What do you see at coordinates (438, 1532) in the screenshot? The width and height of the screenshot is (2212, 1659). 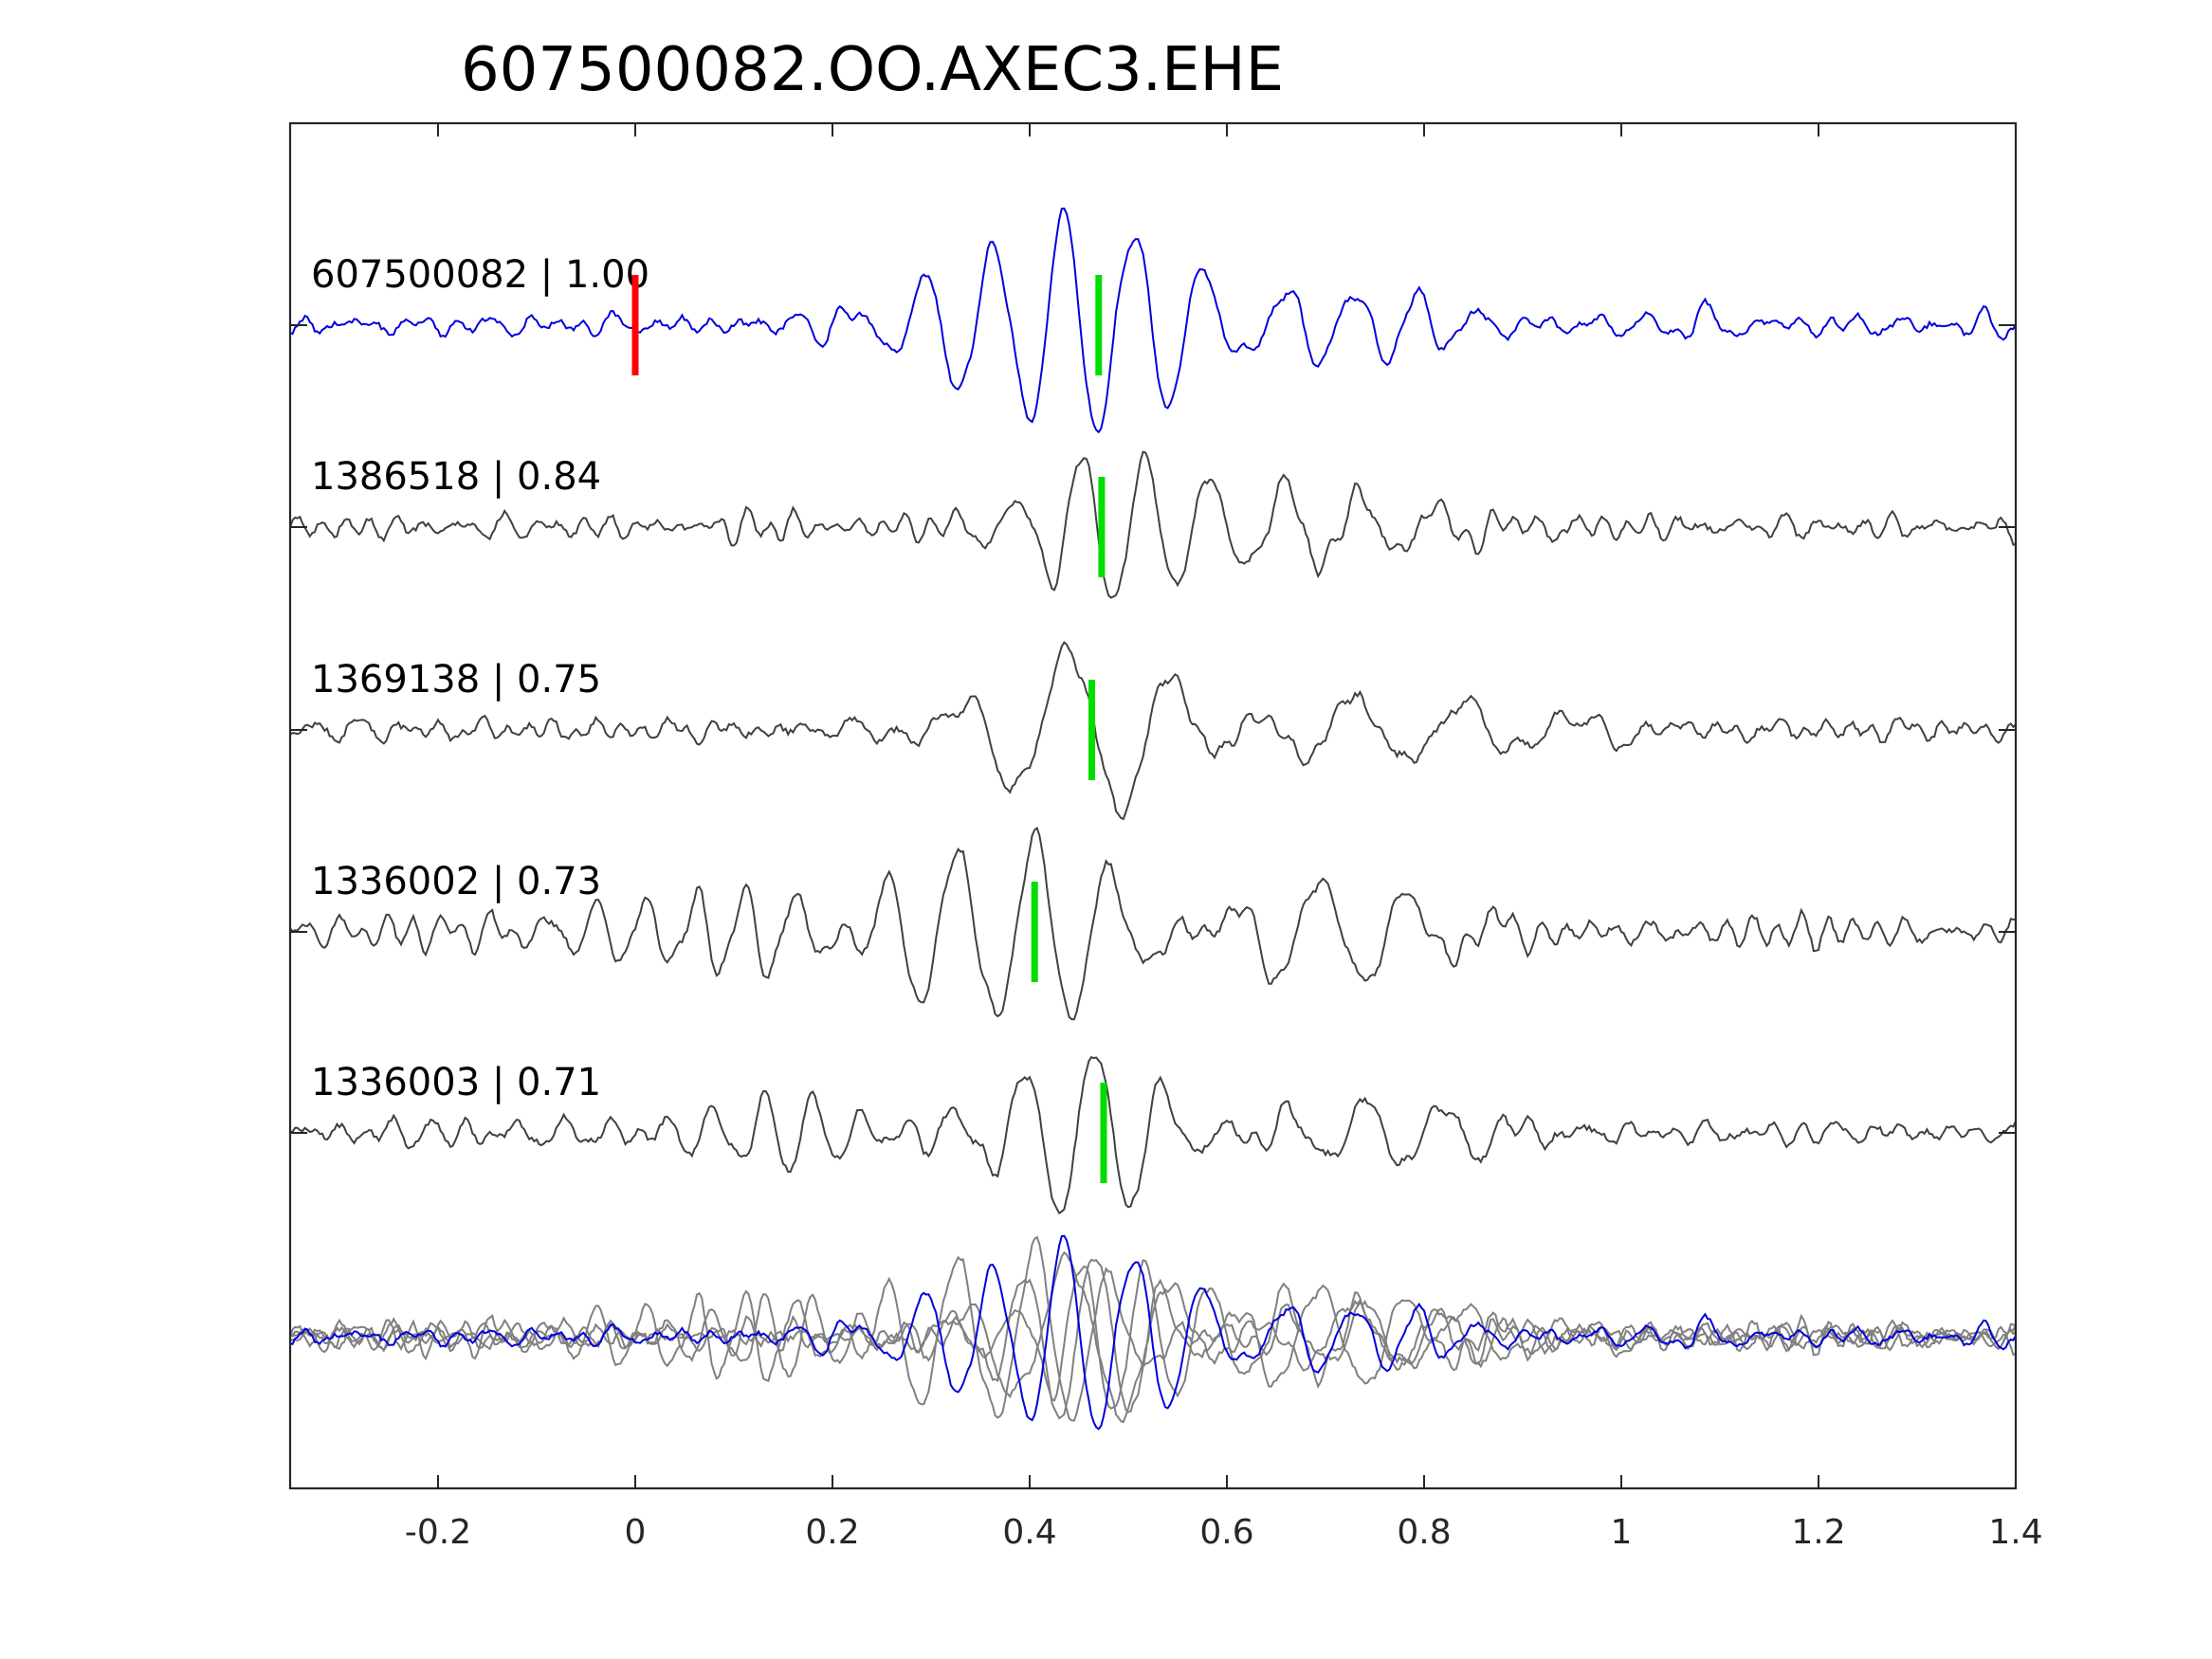 I see `x-tick-label: -0.2` at bounding box center [438, 1532].